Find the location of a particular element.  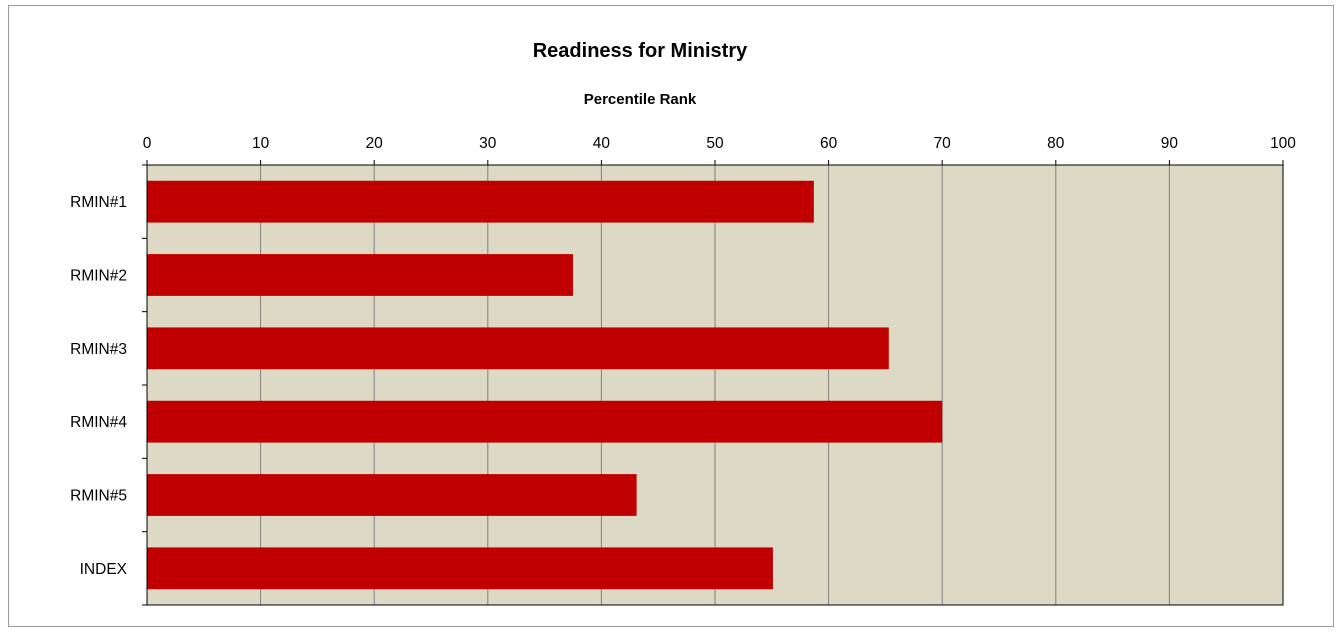

chart-title: Readiness for Ministry is located at coordinates (640, 51).